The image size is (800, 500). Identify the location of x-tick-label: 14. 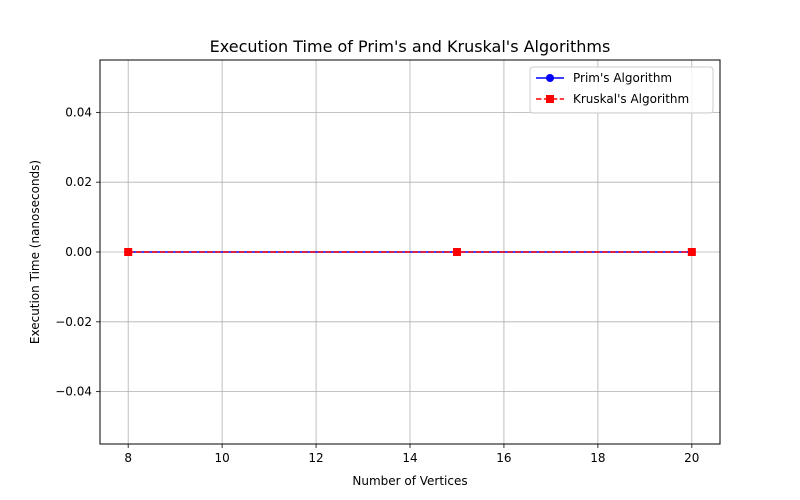
(409, 458).